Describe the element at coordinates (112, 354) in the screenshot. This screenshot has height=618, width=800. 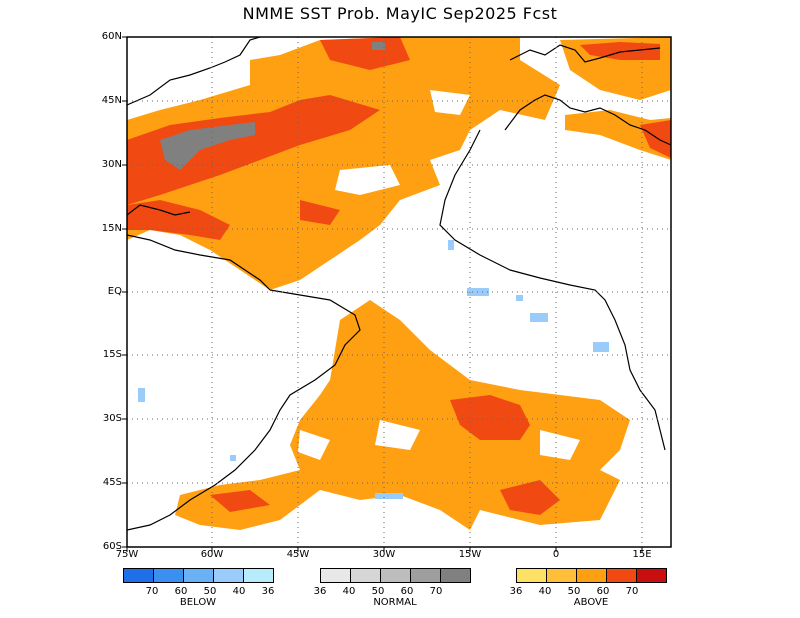
I see `lat-label: 15S` at that location.